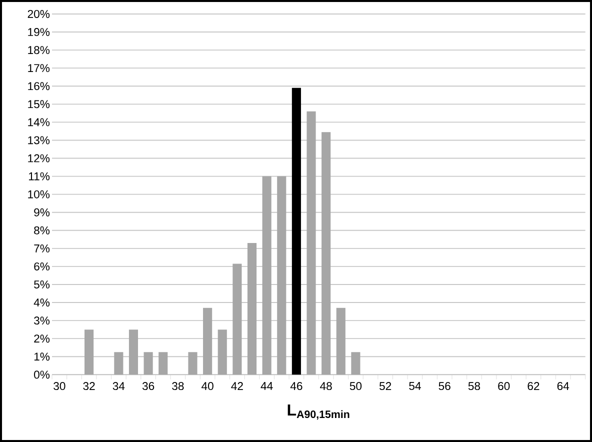  What do you see at coordinates (42, 374) in the screenshot?
I see `y-tick-label: 0%` at bounding box center [42, 374].